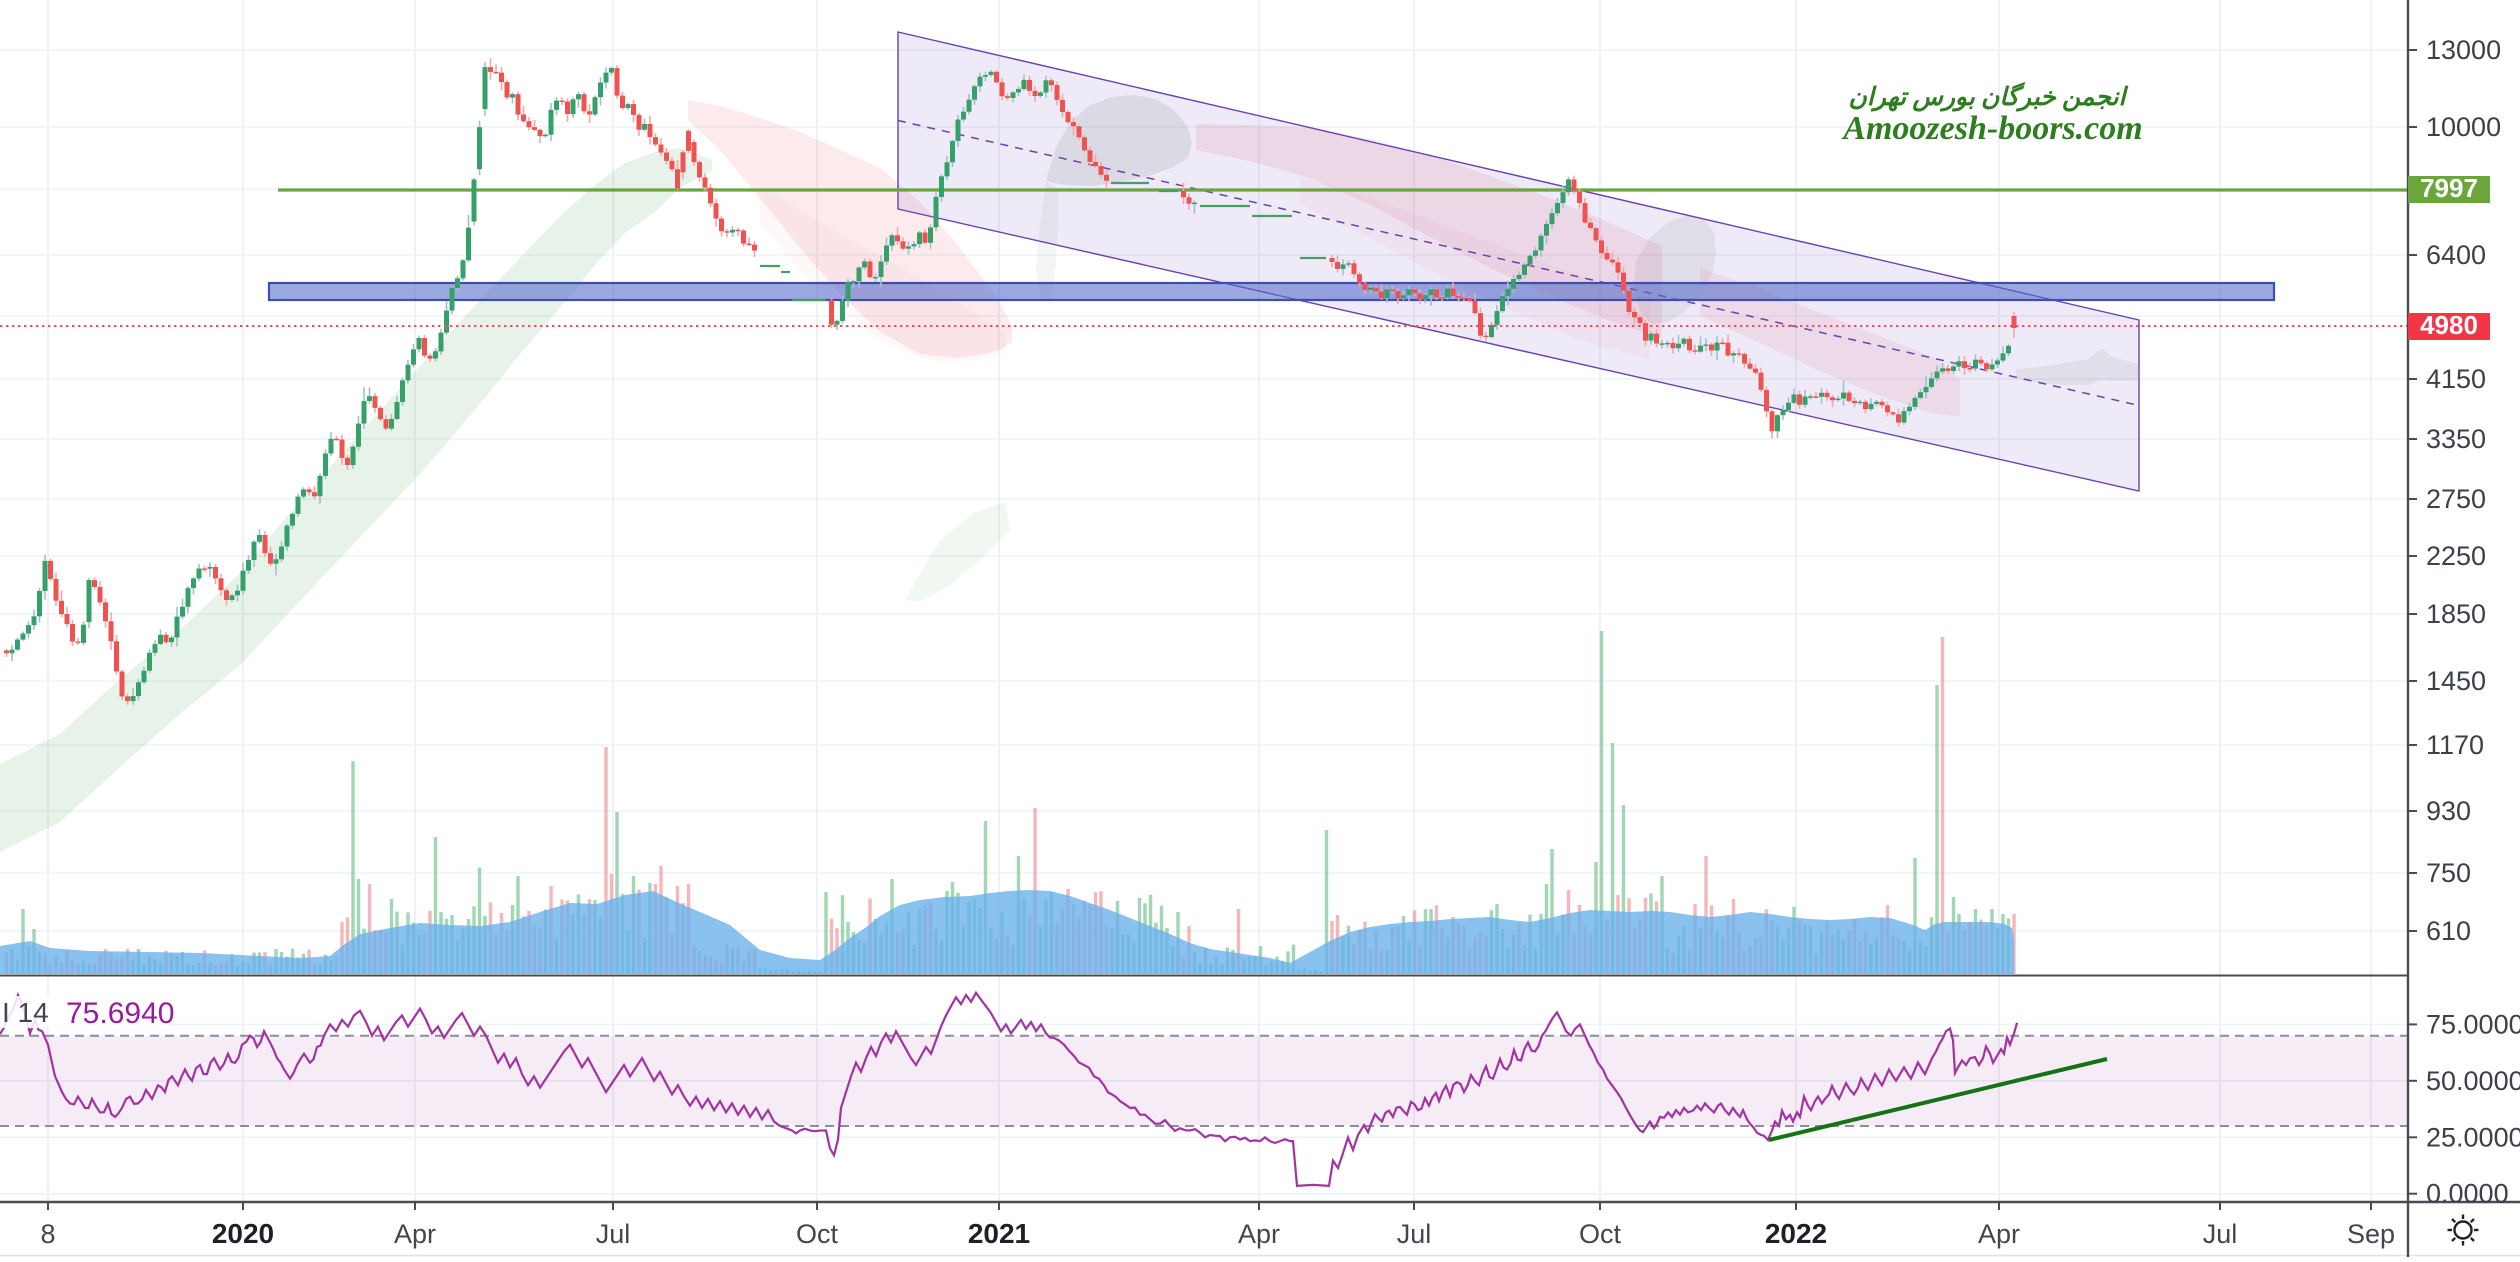 The height and width of the screenshot is (1262, 2520). I want to click on svg-text: 2021, so click(999, 1233).